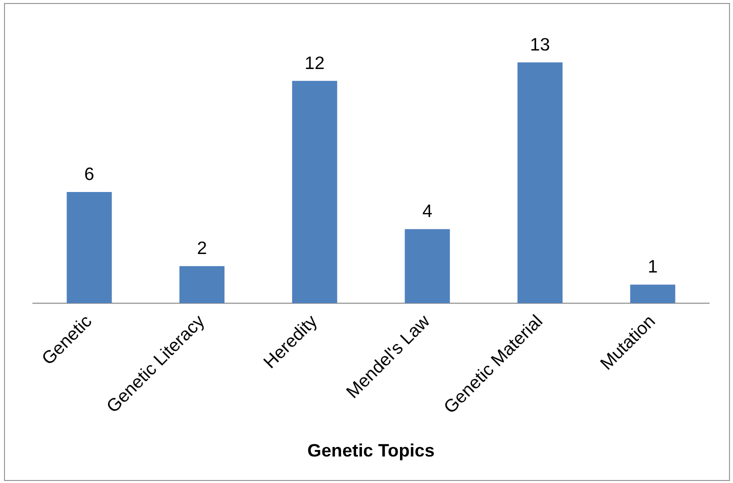  What do you see at coordinates (427, 211) in the screenshot?
I see `data-label: 4` at bounding box center [427, 211].